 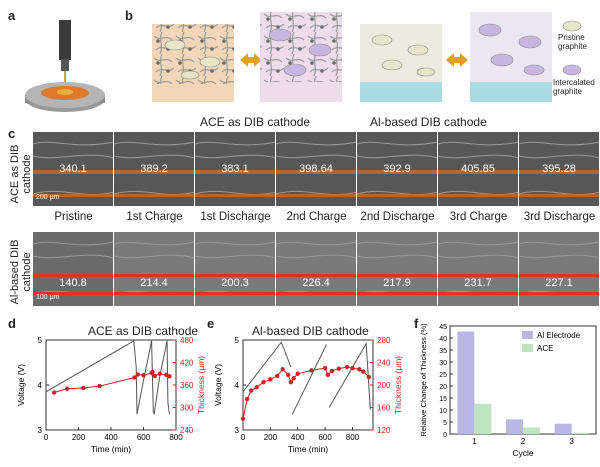 I want to click on stage-label: 1st Charge, so click(x=154, y=217).